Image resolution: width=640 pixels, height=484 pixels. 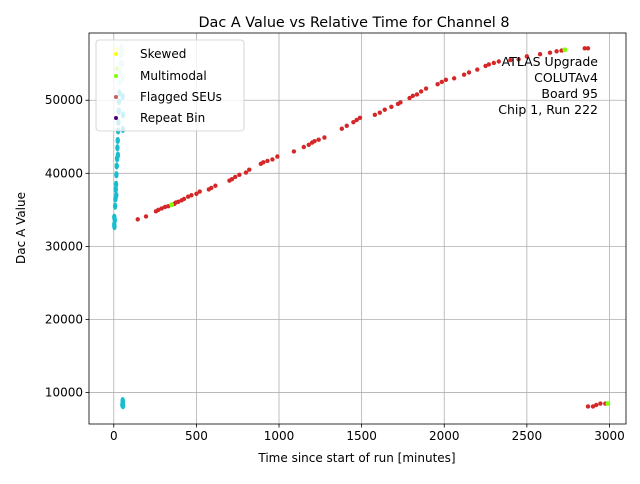 I want to click on annotation-line-1: ATLAS Upgrade, so click(x=550, y=61).